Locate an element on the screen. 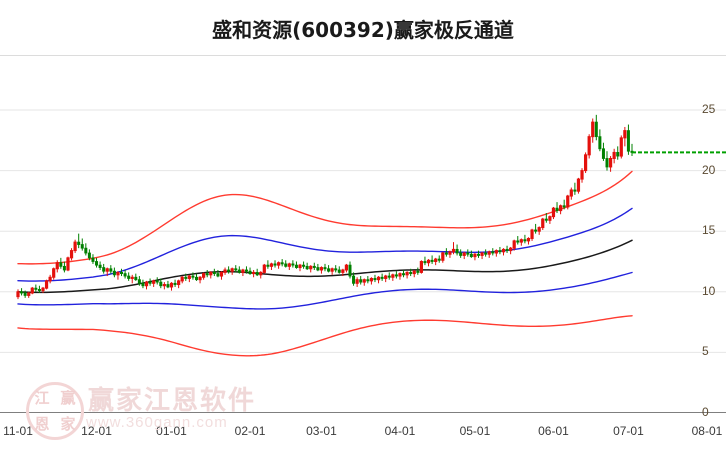 This screenshot has height=450, width=726. x-axis-tick-label: 02-01 is located at coordinates (250, 431).